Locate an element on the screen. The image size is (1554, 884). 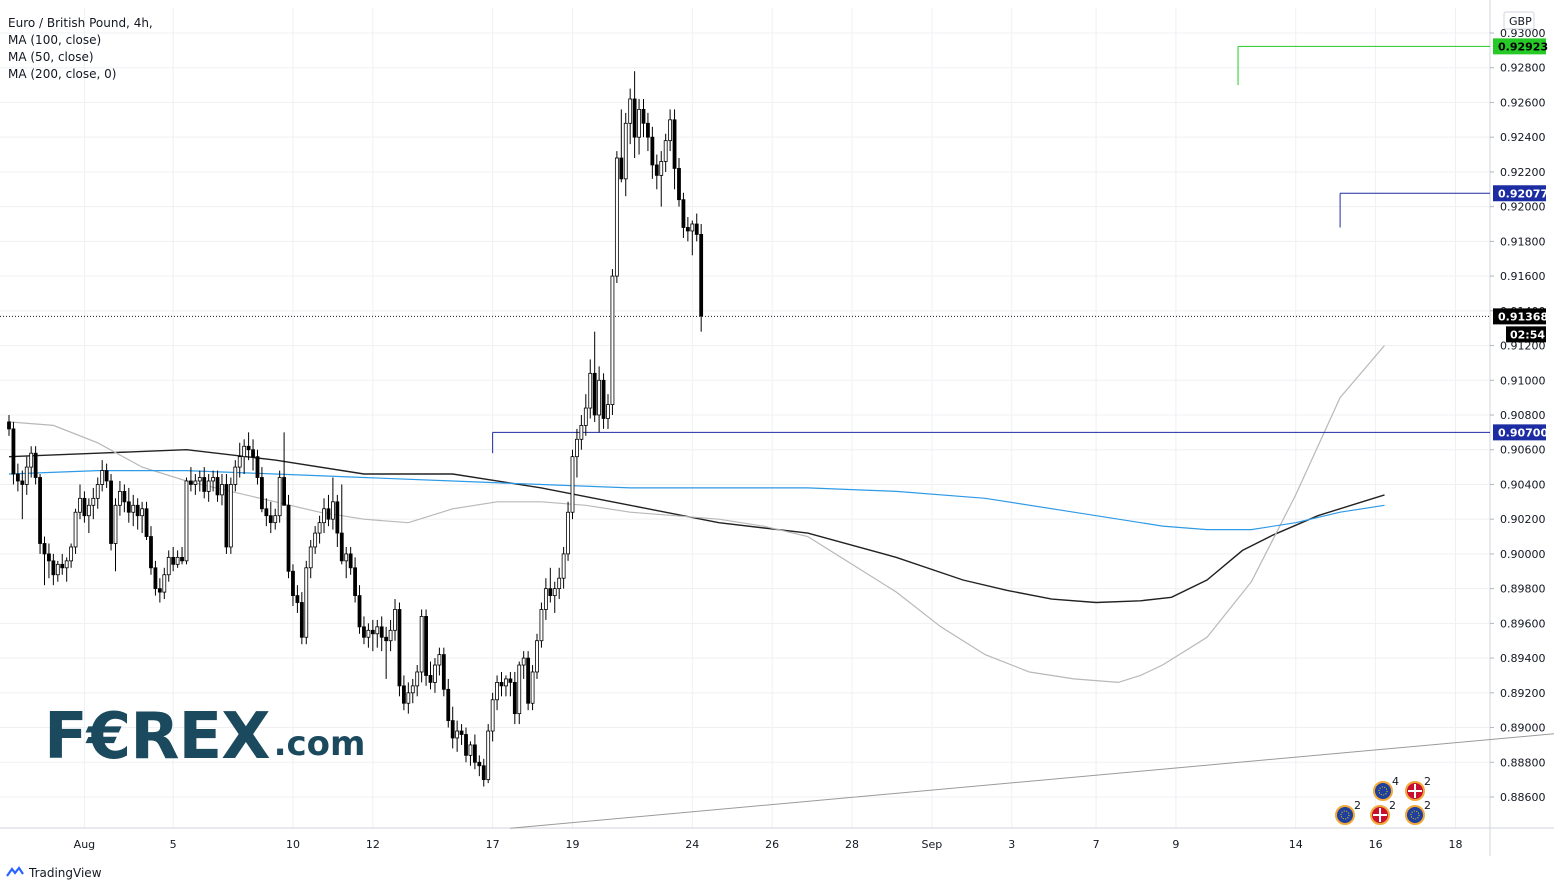
countdown-text: 02:54 is located at coordinates (1527, 334).